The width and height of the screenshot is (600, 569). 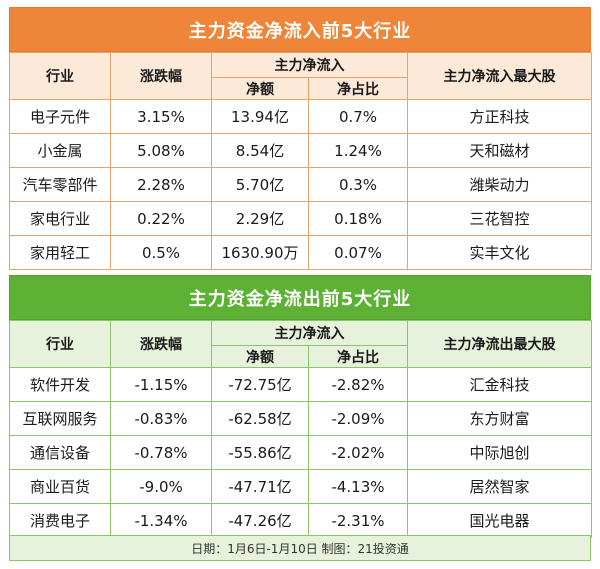 I want to click on cell-ratio: 0.07%, so click(x=358, y=252).